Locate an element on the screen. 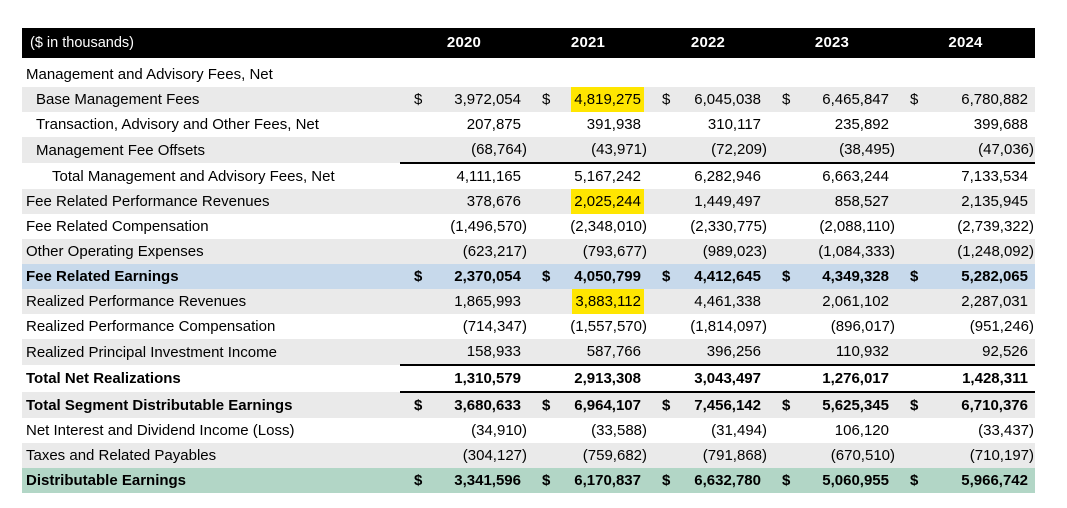 The width and height of the screenshot is (1067, 508). value-text: 7,133,534 is located at coordinates (994, 176).